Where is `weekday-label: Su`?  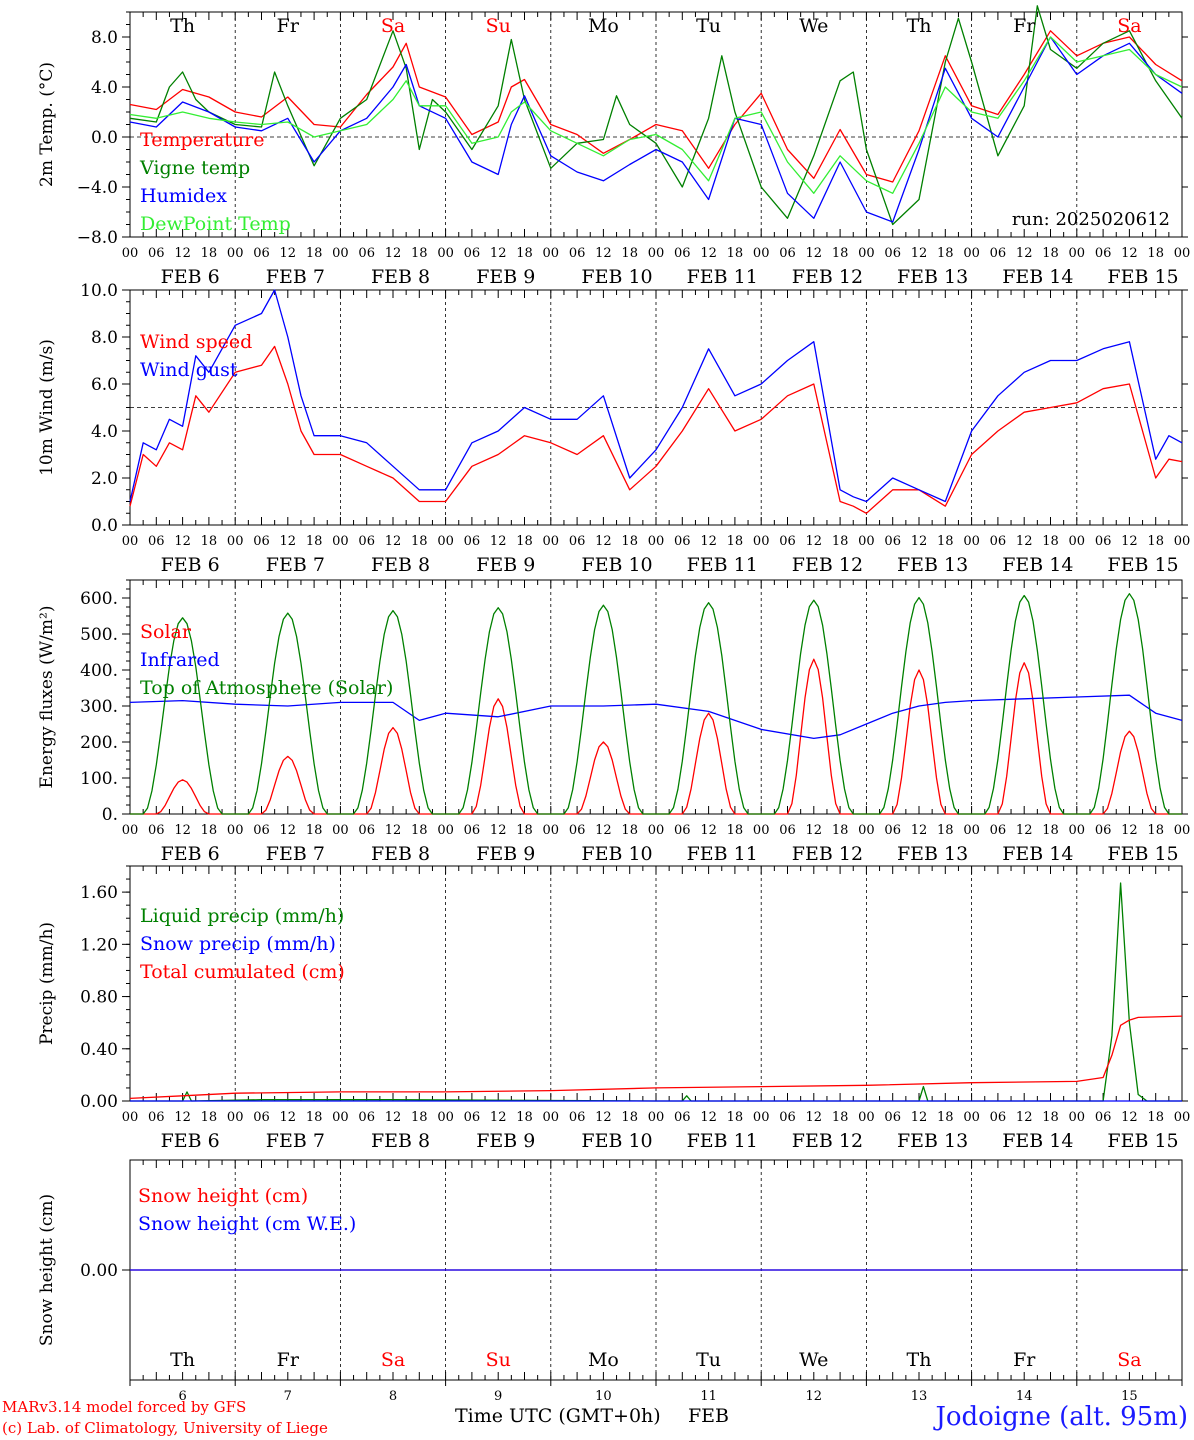
weekday-label: Su is located at coordinates (498, 1360).